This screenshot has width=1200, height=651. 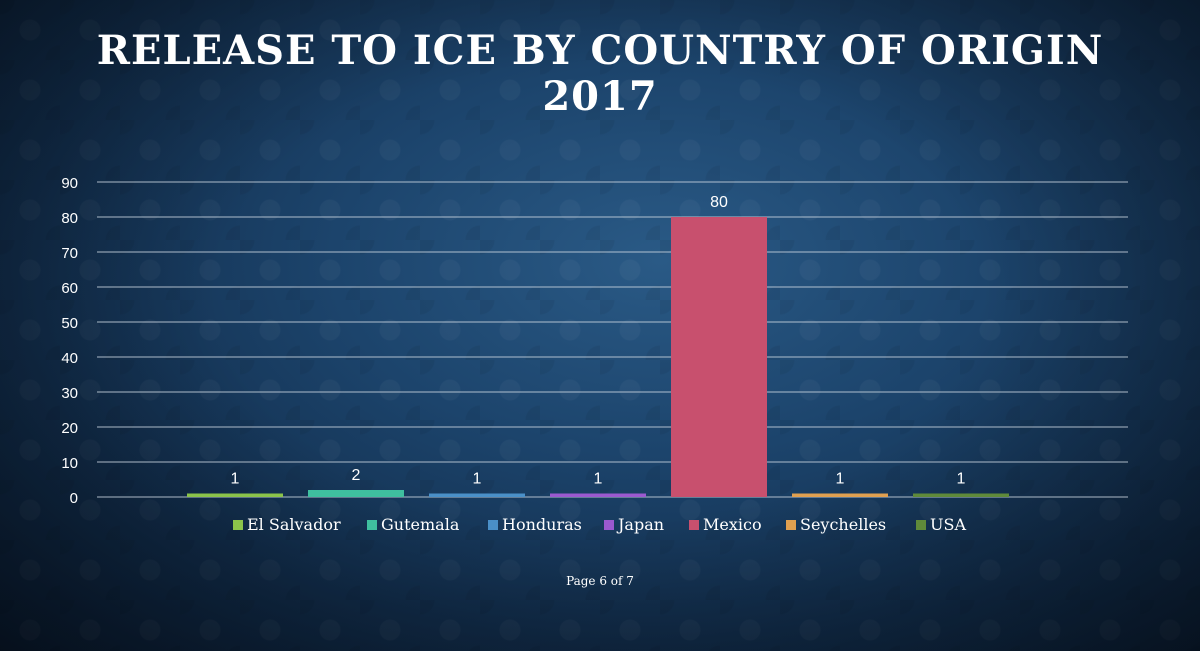 I want to click on y-tick-label-20: 20, so click(x=69, y=428).